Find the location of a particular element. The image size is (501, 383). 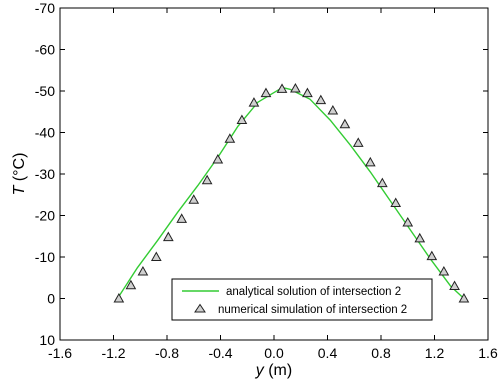

legend-box is located at coordinates (302, 299).